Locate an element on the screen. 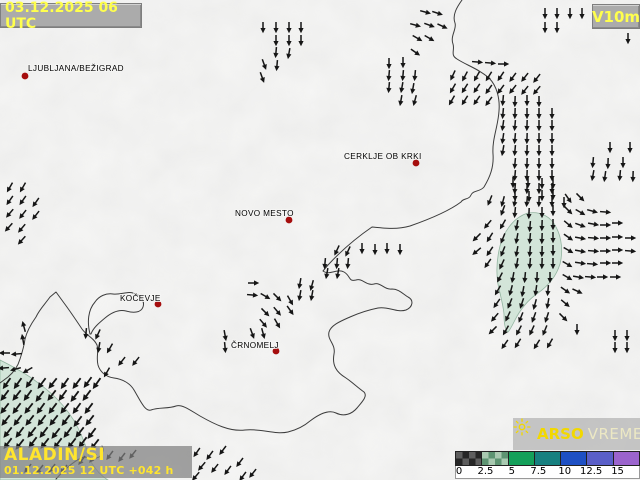 The height and width of the screenshot is (480, 640). valid-time-label: 03.12.2025 06 UTC is located at coordinates (61, 16).